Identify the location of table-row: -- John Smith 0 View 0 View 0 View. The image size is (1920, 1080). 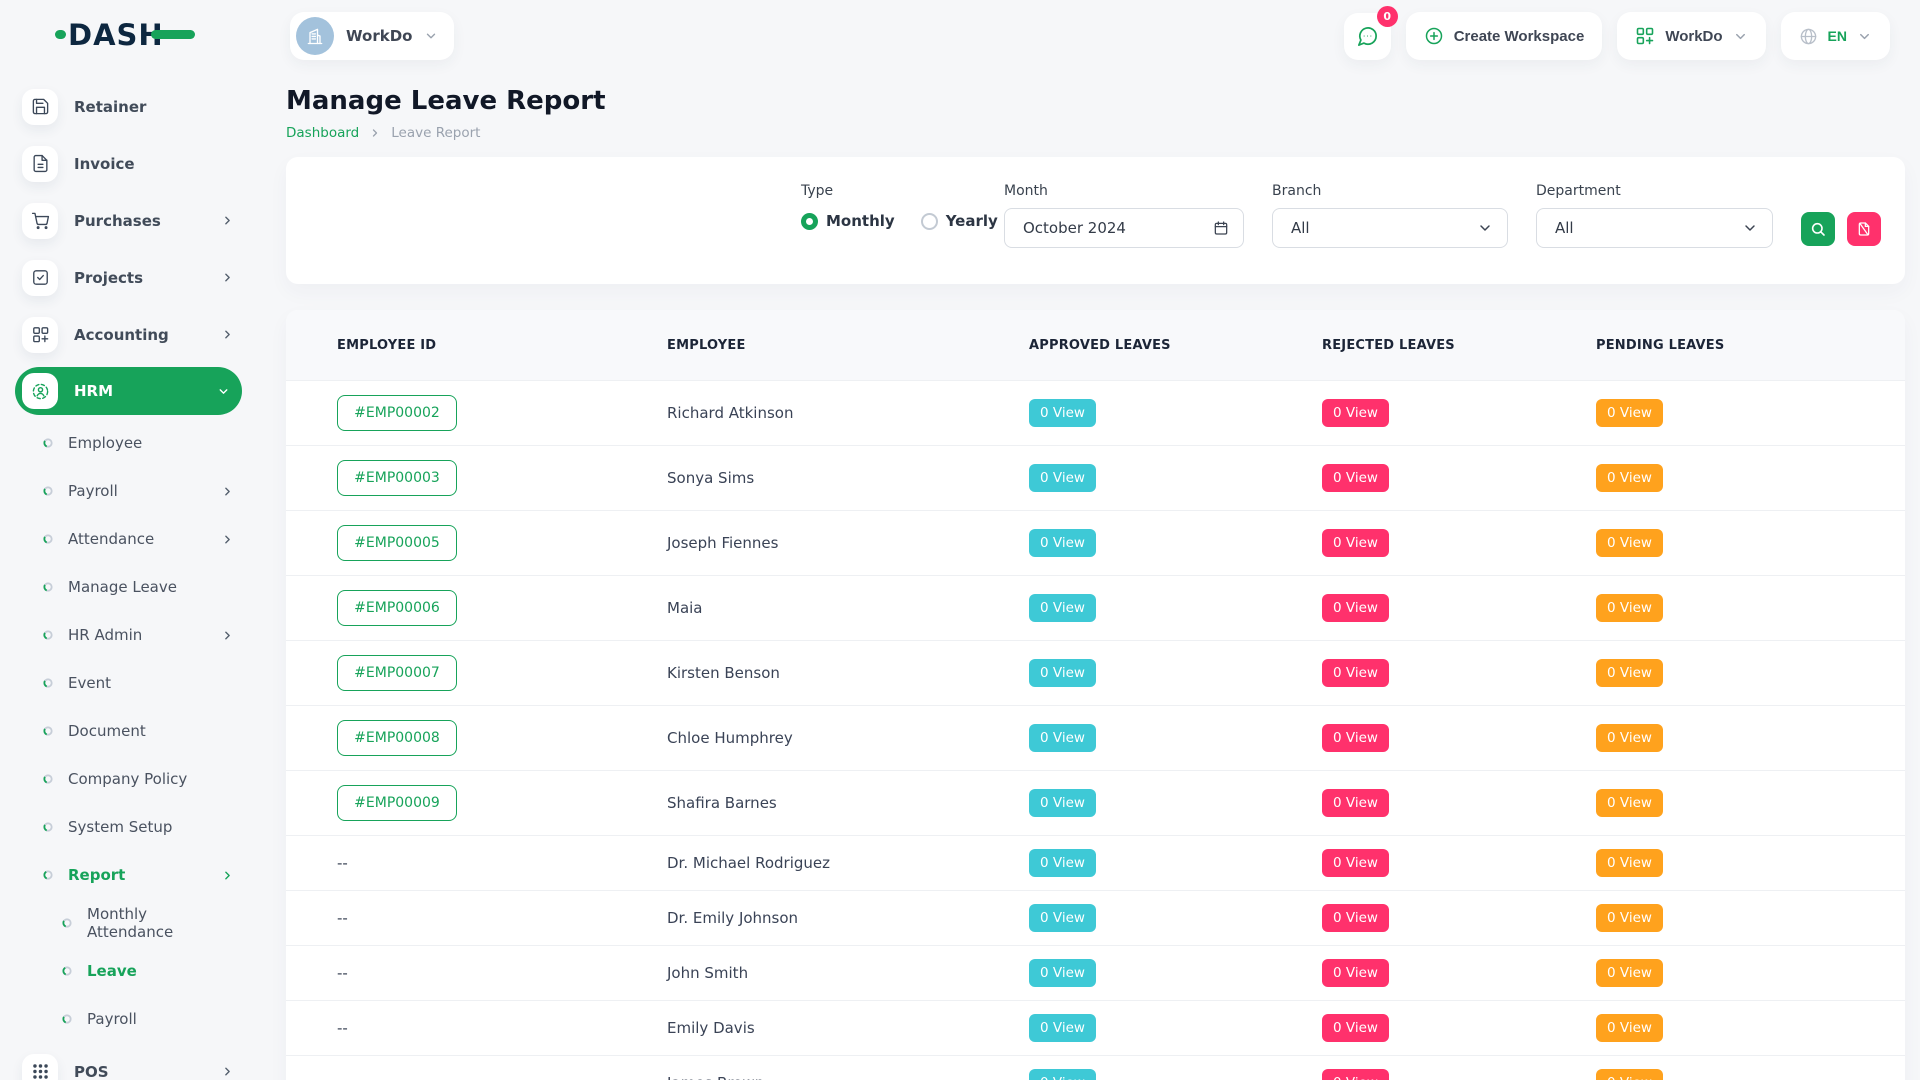
(1095, 972).